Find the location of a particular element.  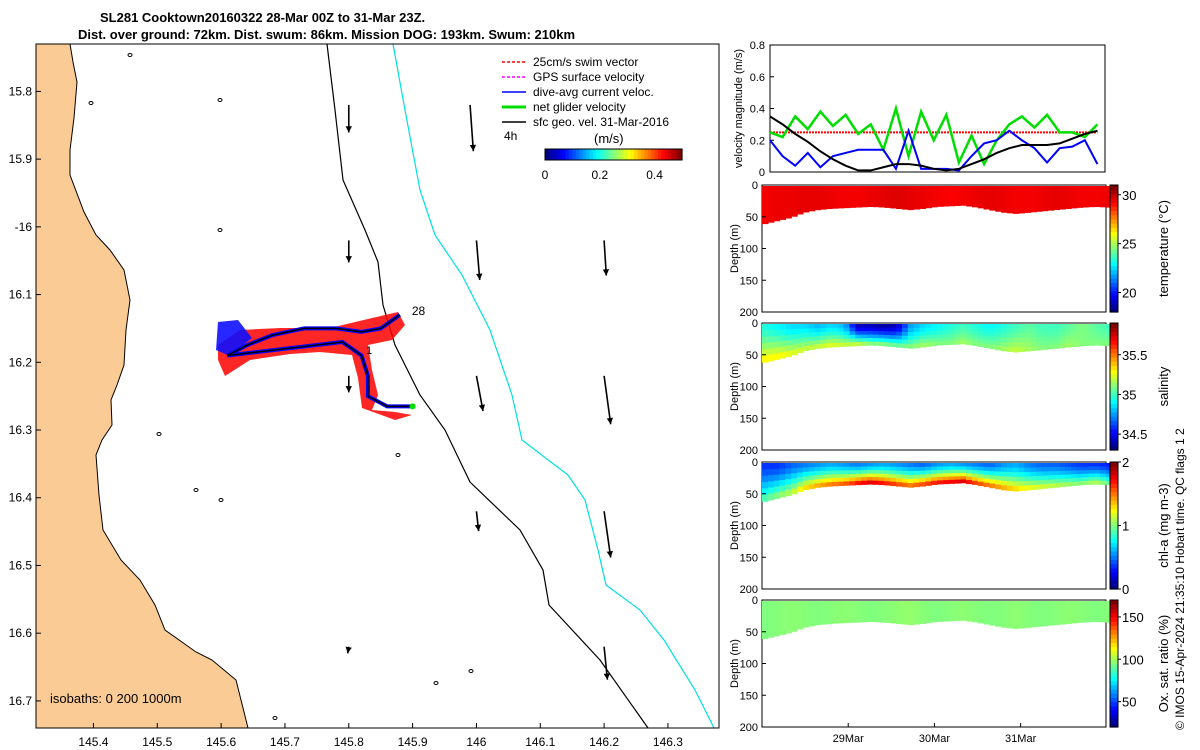

reef-outline is located at coordinates (220, 230).